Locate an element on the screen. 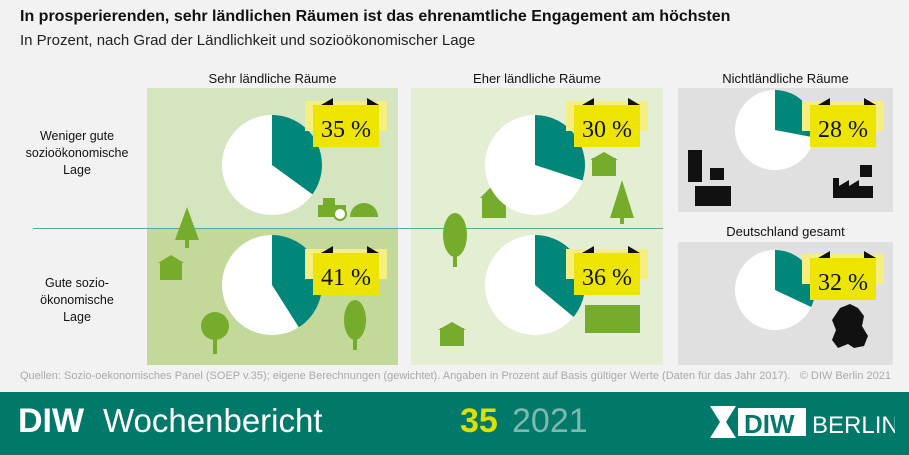 Image resolution: width=909 pixels, height=455 pixels. footer-brand: DIW is located at coordinates (51, 421).